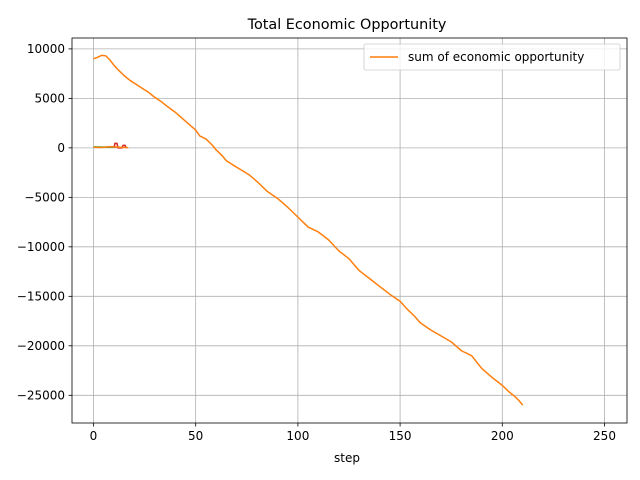  I want to click on y-tick-label: −10000, so click(41, 247).